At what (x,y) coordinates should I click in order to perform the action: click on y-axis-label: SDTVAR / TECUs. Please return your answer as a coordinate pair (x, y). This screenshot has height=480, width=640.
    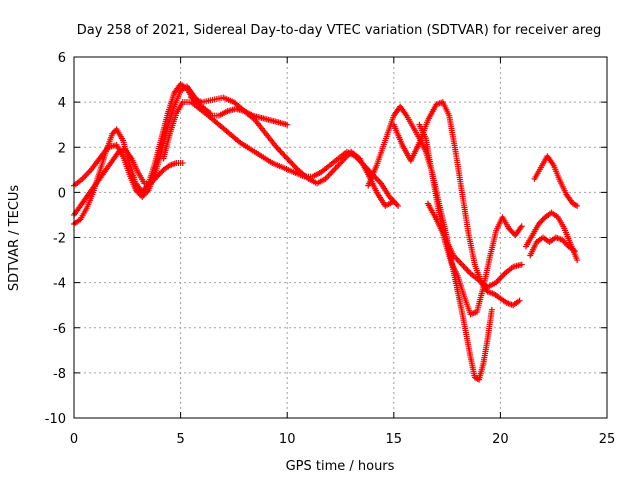
    Looking at the image, I should click on (14, 238).